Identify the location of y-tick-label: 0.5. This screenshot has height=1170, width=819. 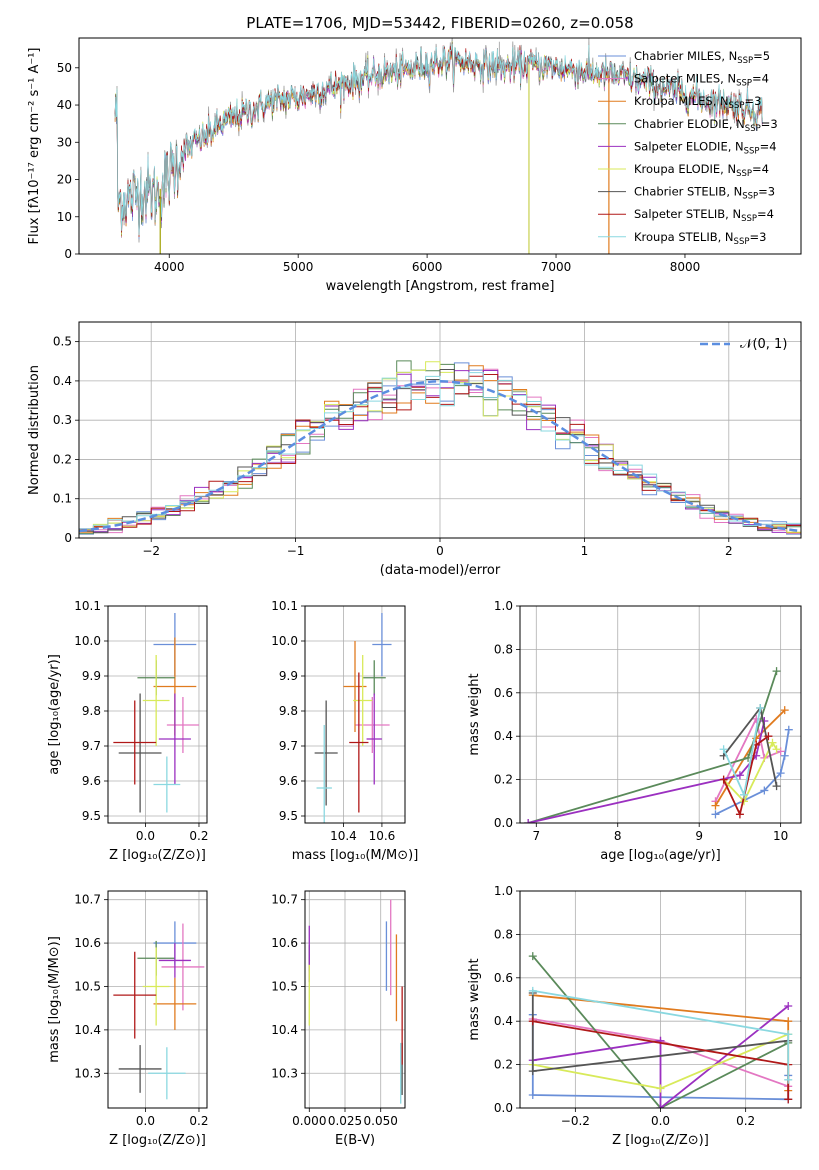
(62, 342).